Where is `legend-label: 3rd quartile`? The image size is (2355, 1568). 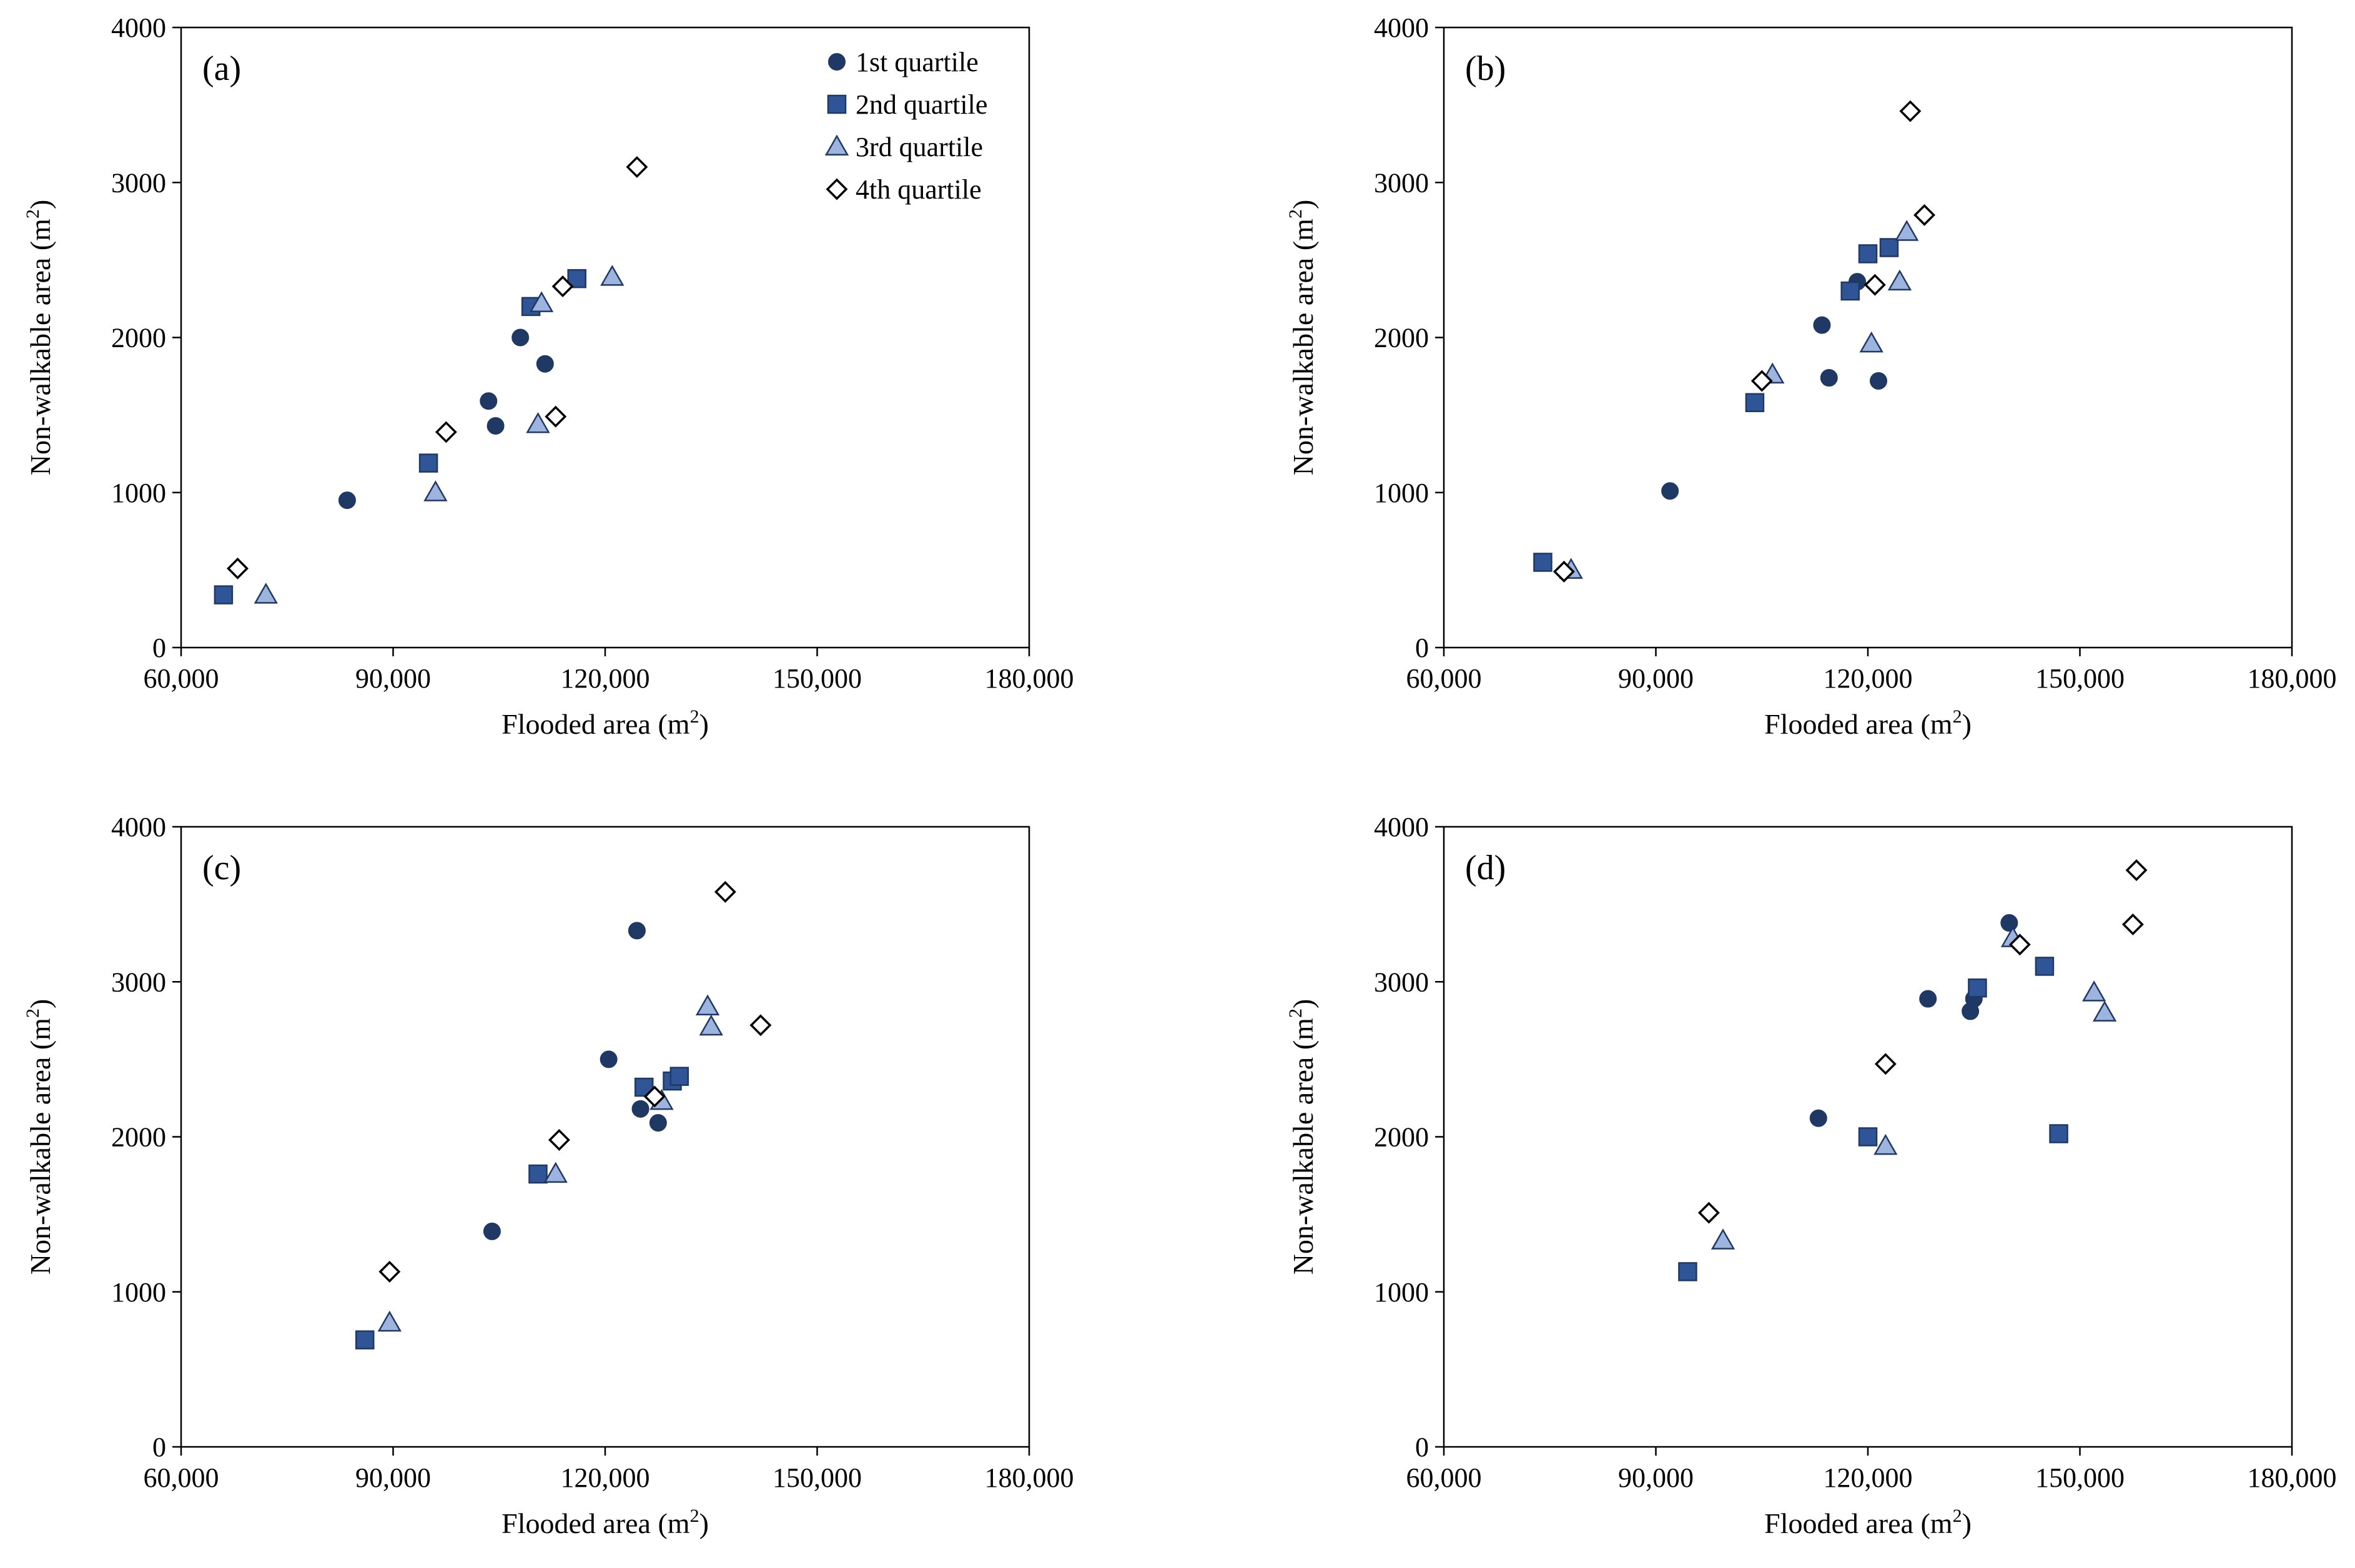 legend-label: 3rd quartile is located at coordinates (919, 147).